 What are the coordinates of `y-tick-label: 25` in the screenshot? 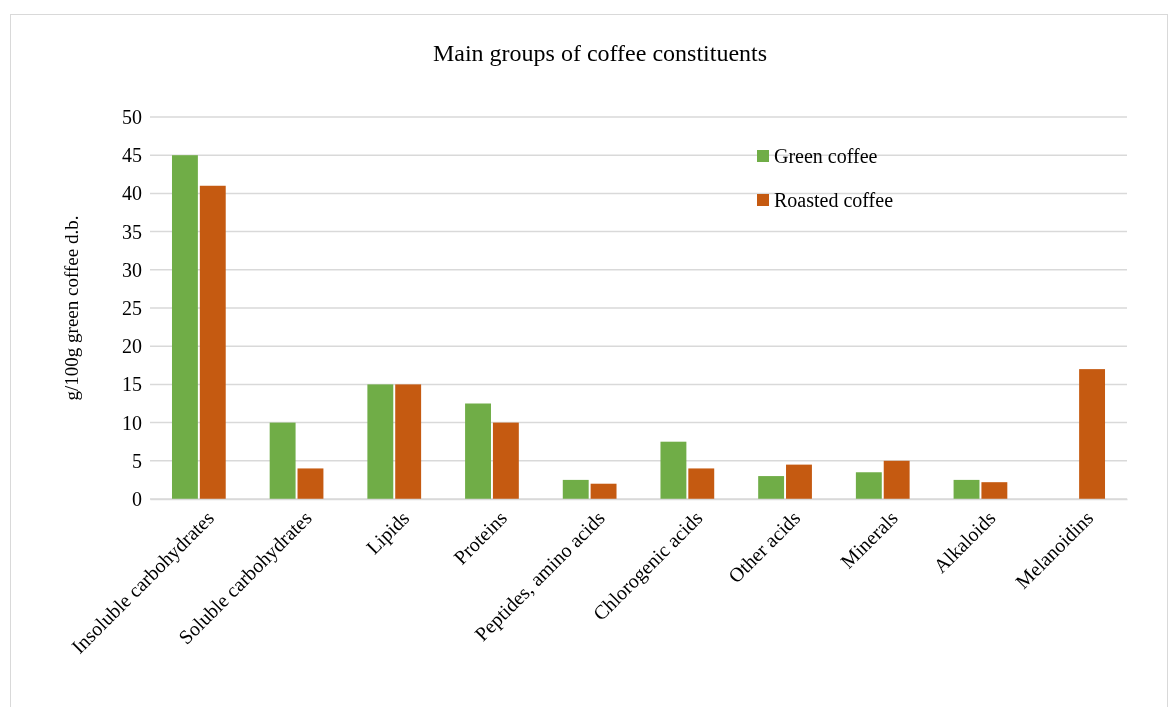 It's located at (132, 307).